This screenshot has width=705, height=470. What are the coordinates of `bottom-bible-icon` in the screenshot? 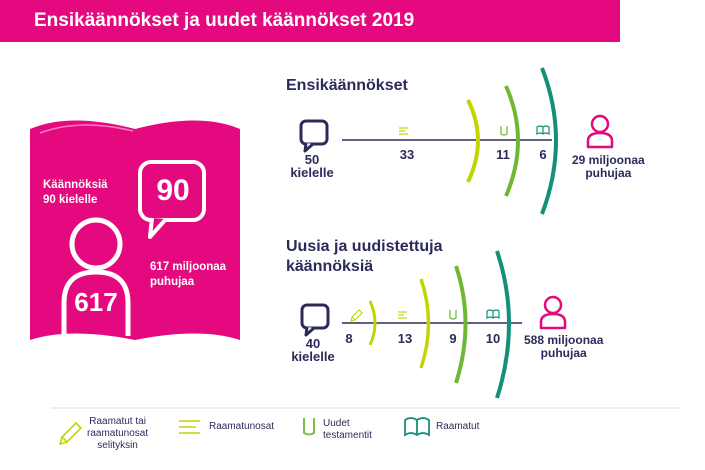 It's located at (493, 314).